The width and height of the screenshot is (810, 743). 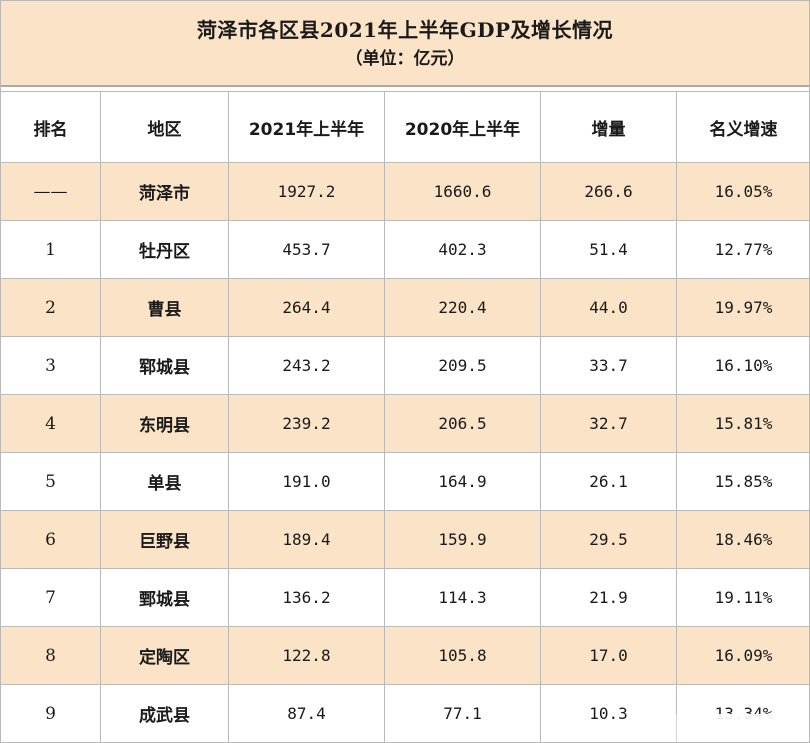 What do you see at coordinates (742, 365) in the screenshot?
I see `growth-cell: 16.10%` at bounding box center [742, 365].